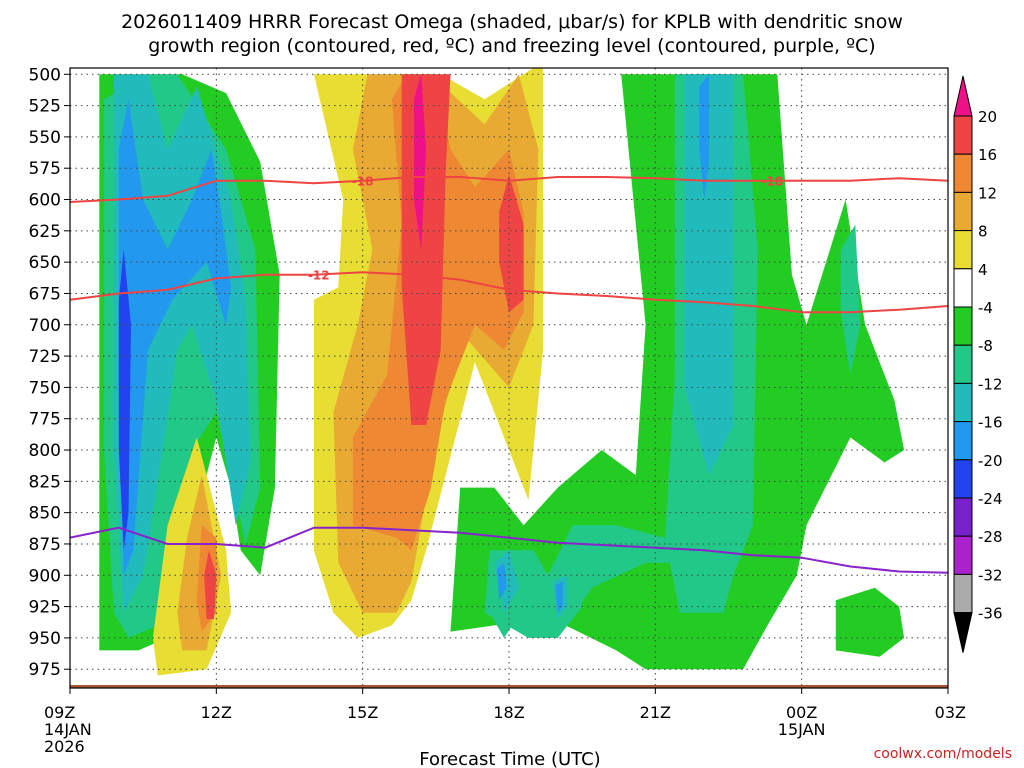  What do you see at coordinates (45, 451) in the screenshot?
I see `y-tick-label-800: 800` at bounding box center [45, 451].